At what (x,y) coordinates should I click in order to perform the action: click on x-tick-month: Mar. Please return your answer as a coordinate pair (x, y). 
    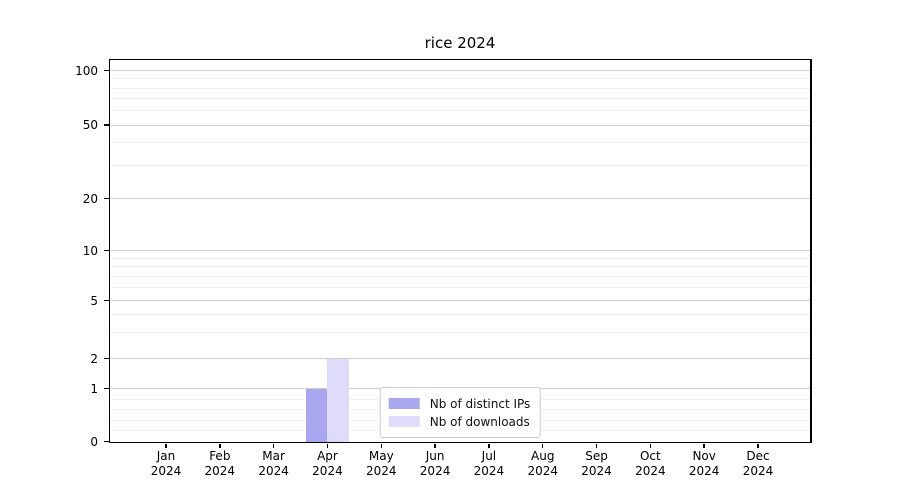
    Looking at the image, I should click on (273, 456).